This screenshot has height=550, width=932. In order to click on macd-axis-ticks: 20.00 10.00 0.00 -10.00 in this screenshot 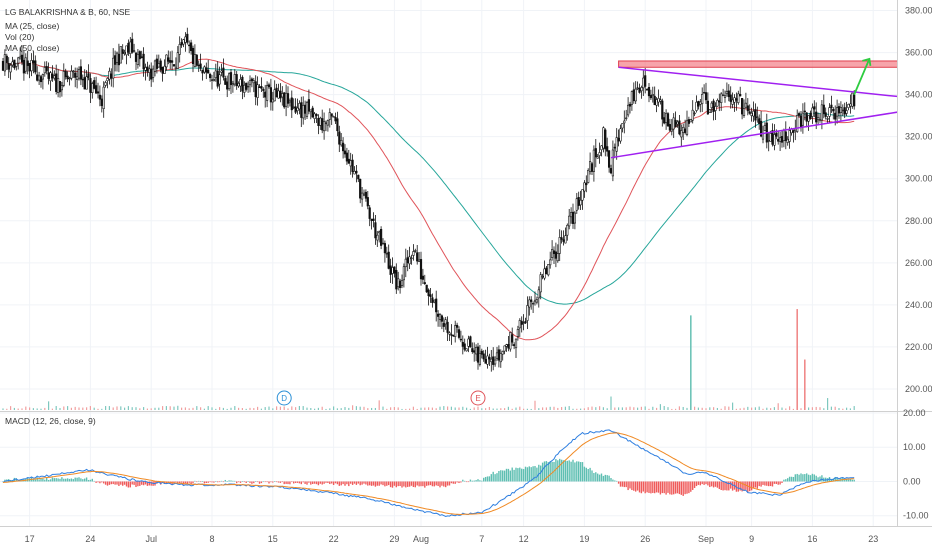, I will do `click(916, 464)`.